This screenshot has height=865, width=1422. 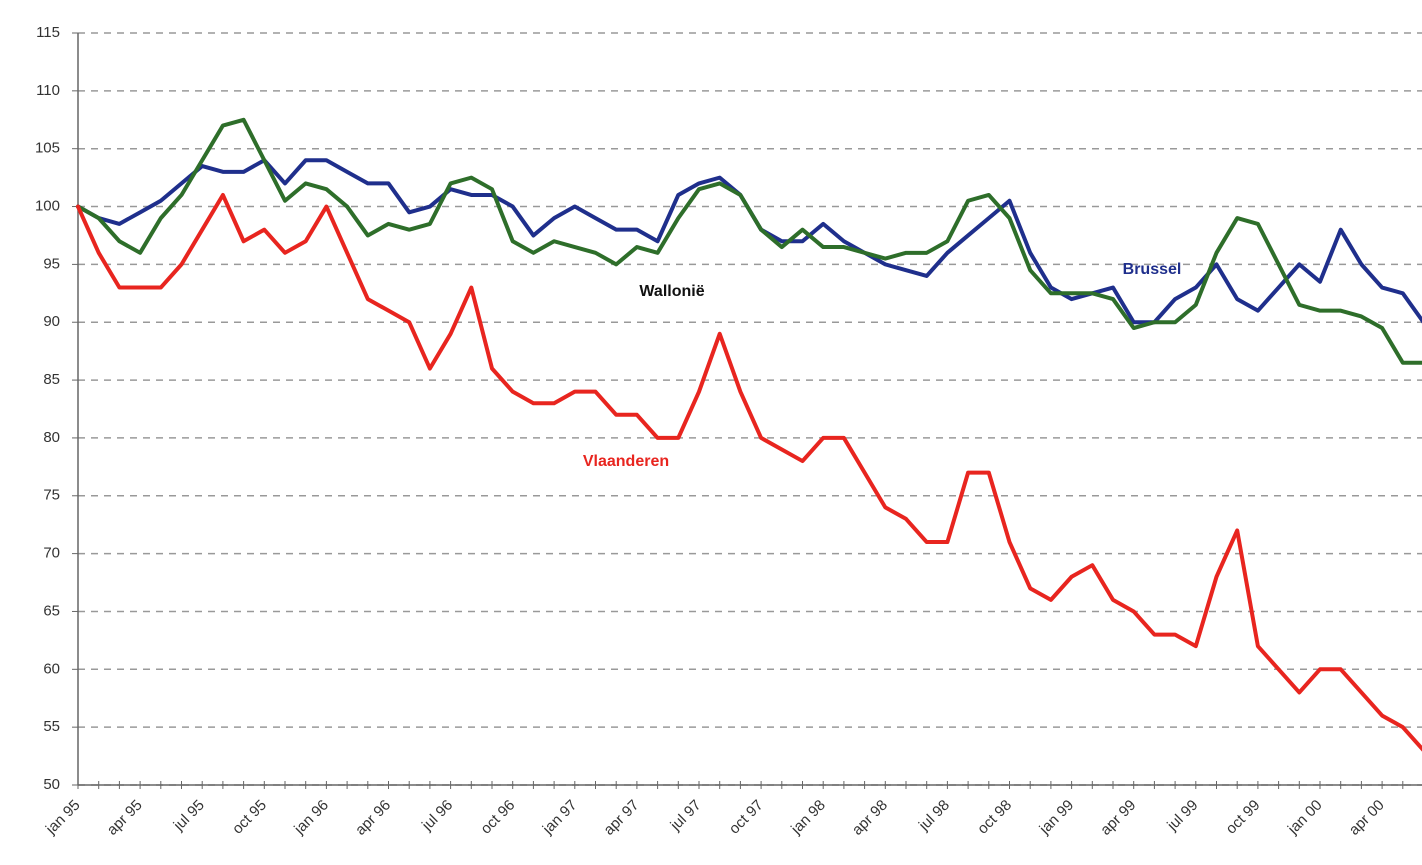 What do you see at coordinates (125, 818) in the screenshot?
I see `x-tick-label: apr 95` at bounding box center [125, 818].